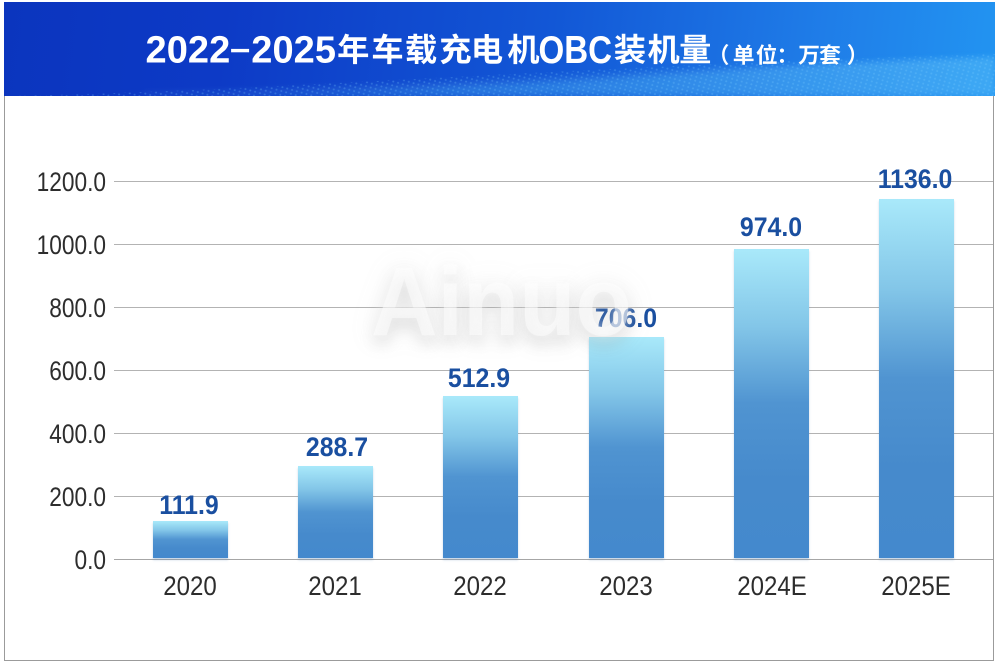  I want to click on svg-text: OBC, so click(576, 50).